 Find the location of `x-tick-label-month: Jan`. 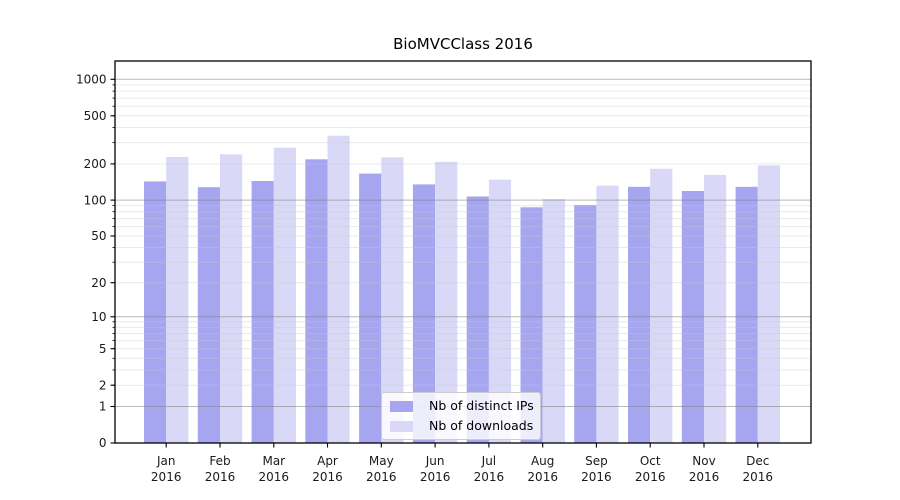

x-tick-label-month: Jan is located at coordinates (166, 461).